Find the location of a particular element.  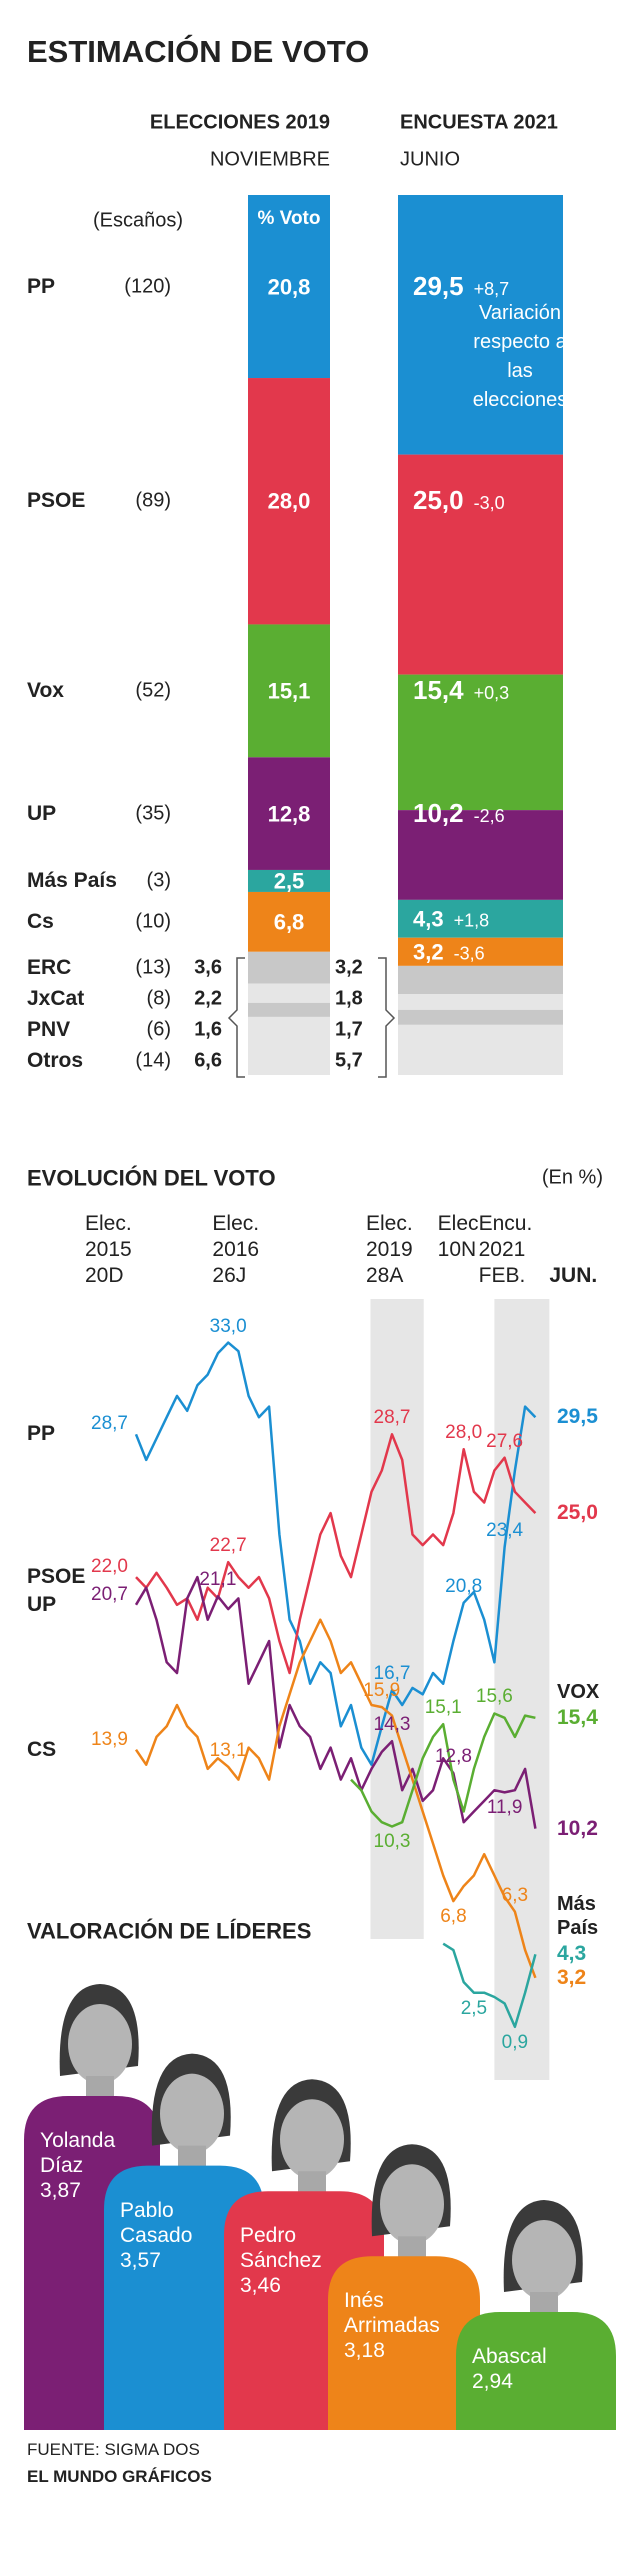

value-group: 15,4 +0,3 is located at coordinates (461, 690).